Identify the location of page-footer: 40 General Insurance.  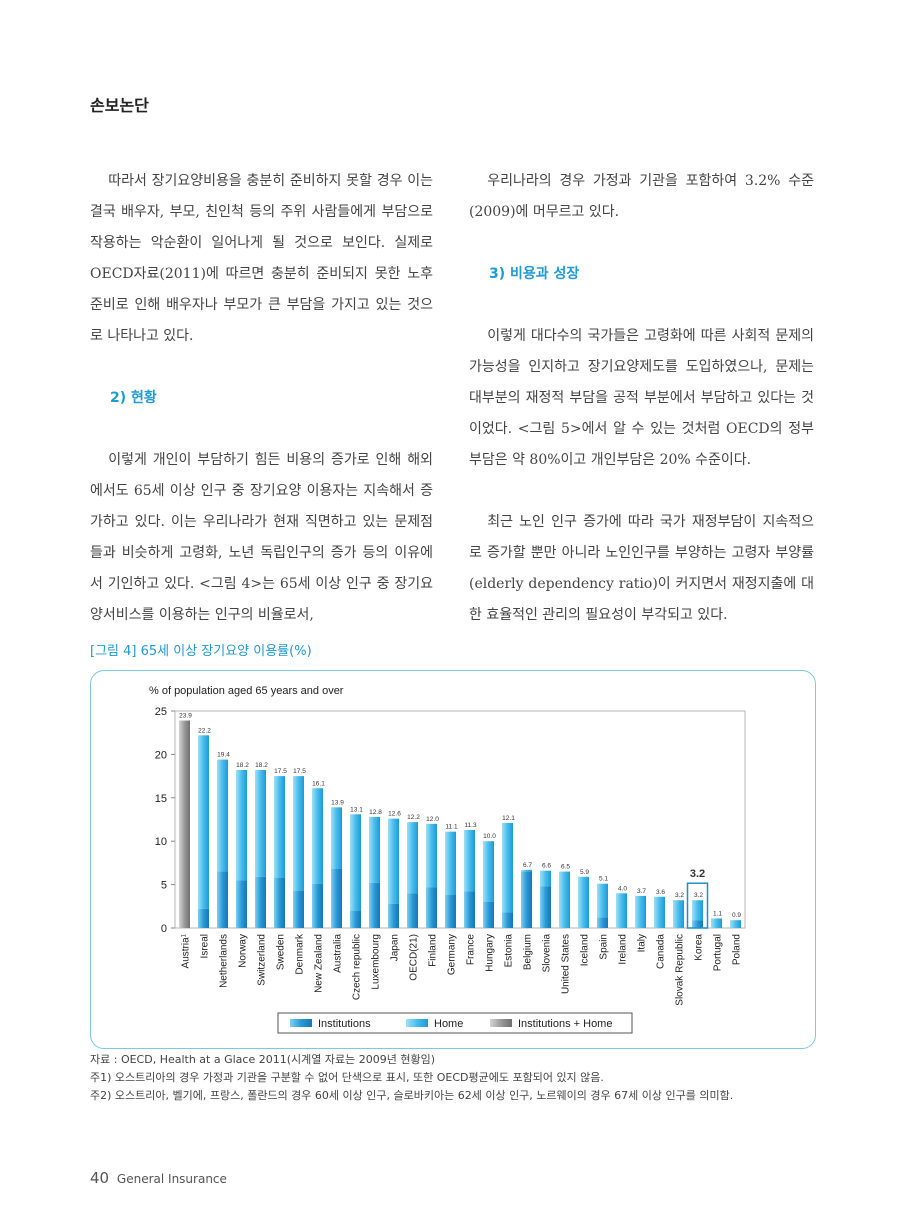
(158, 1178).